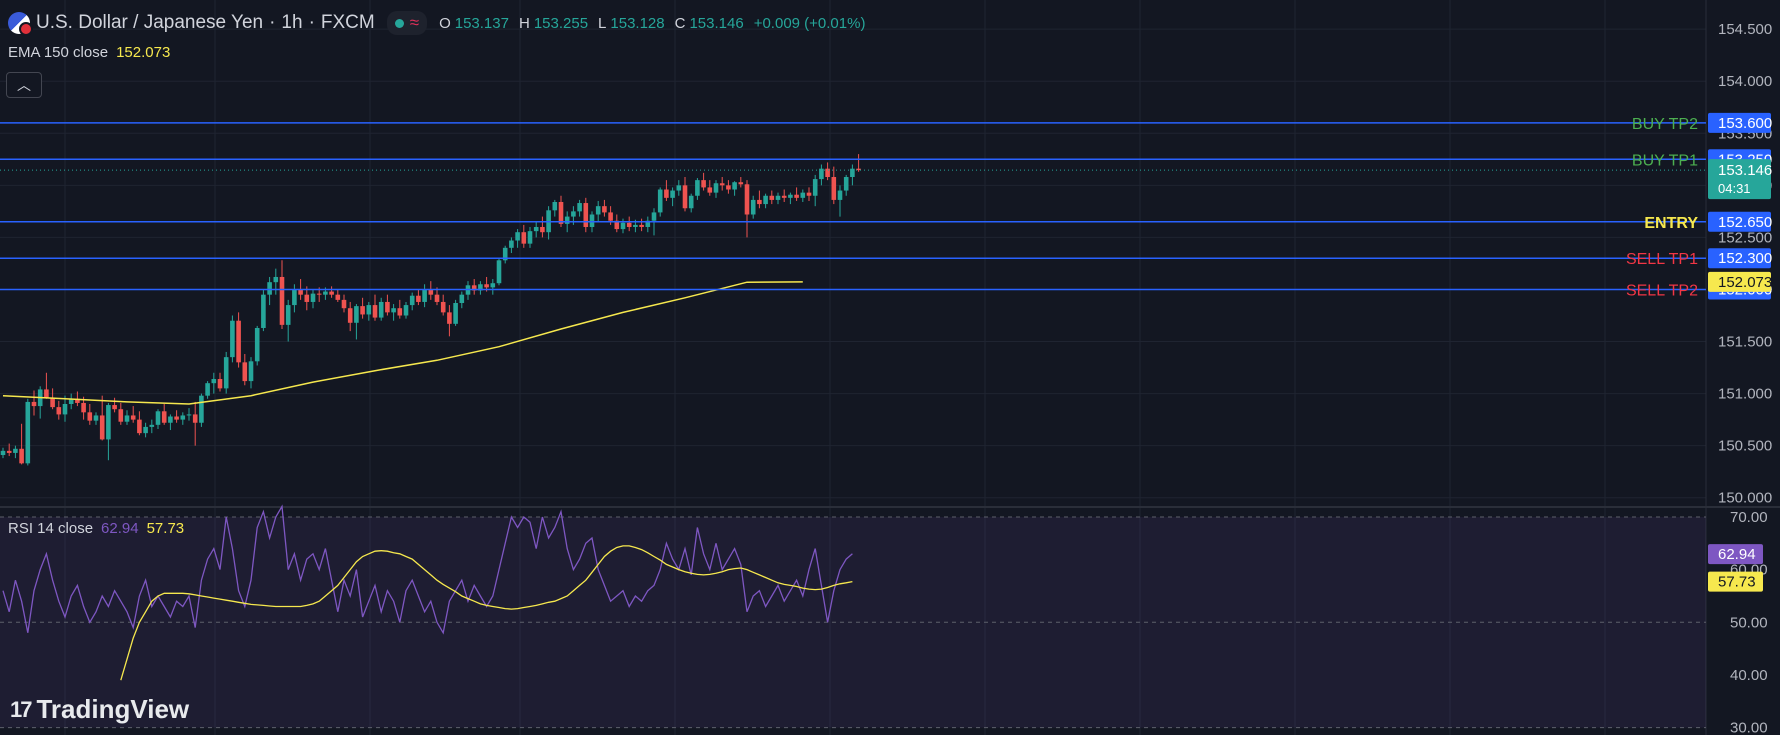 This screenshot has width=1780, height=735. Describe the element at coordinates (561, 23) in the screenshot. I see `high-value: 153.255` at that location.